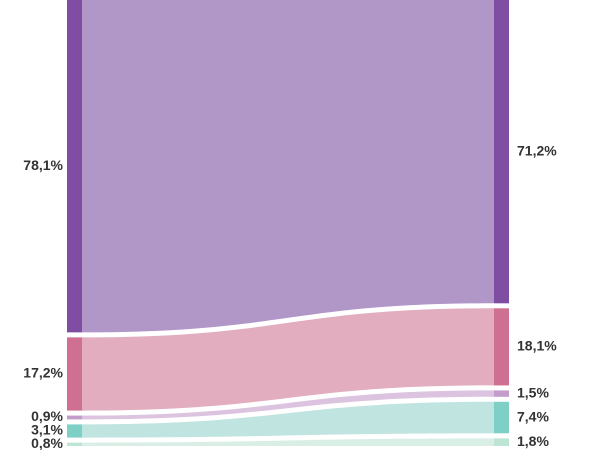 This screenshot has width=608, height=450. Describe the element at coordinates (47, 442) in the screenshot. I see `left-value-label-5: 0,8%` at that location.